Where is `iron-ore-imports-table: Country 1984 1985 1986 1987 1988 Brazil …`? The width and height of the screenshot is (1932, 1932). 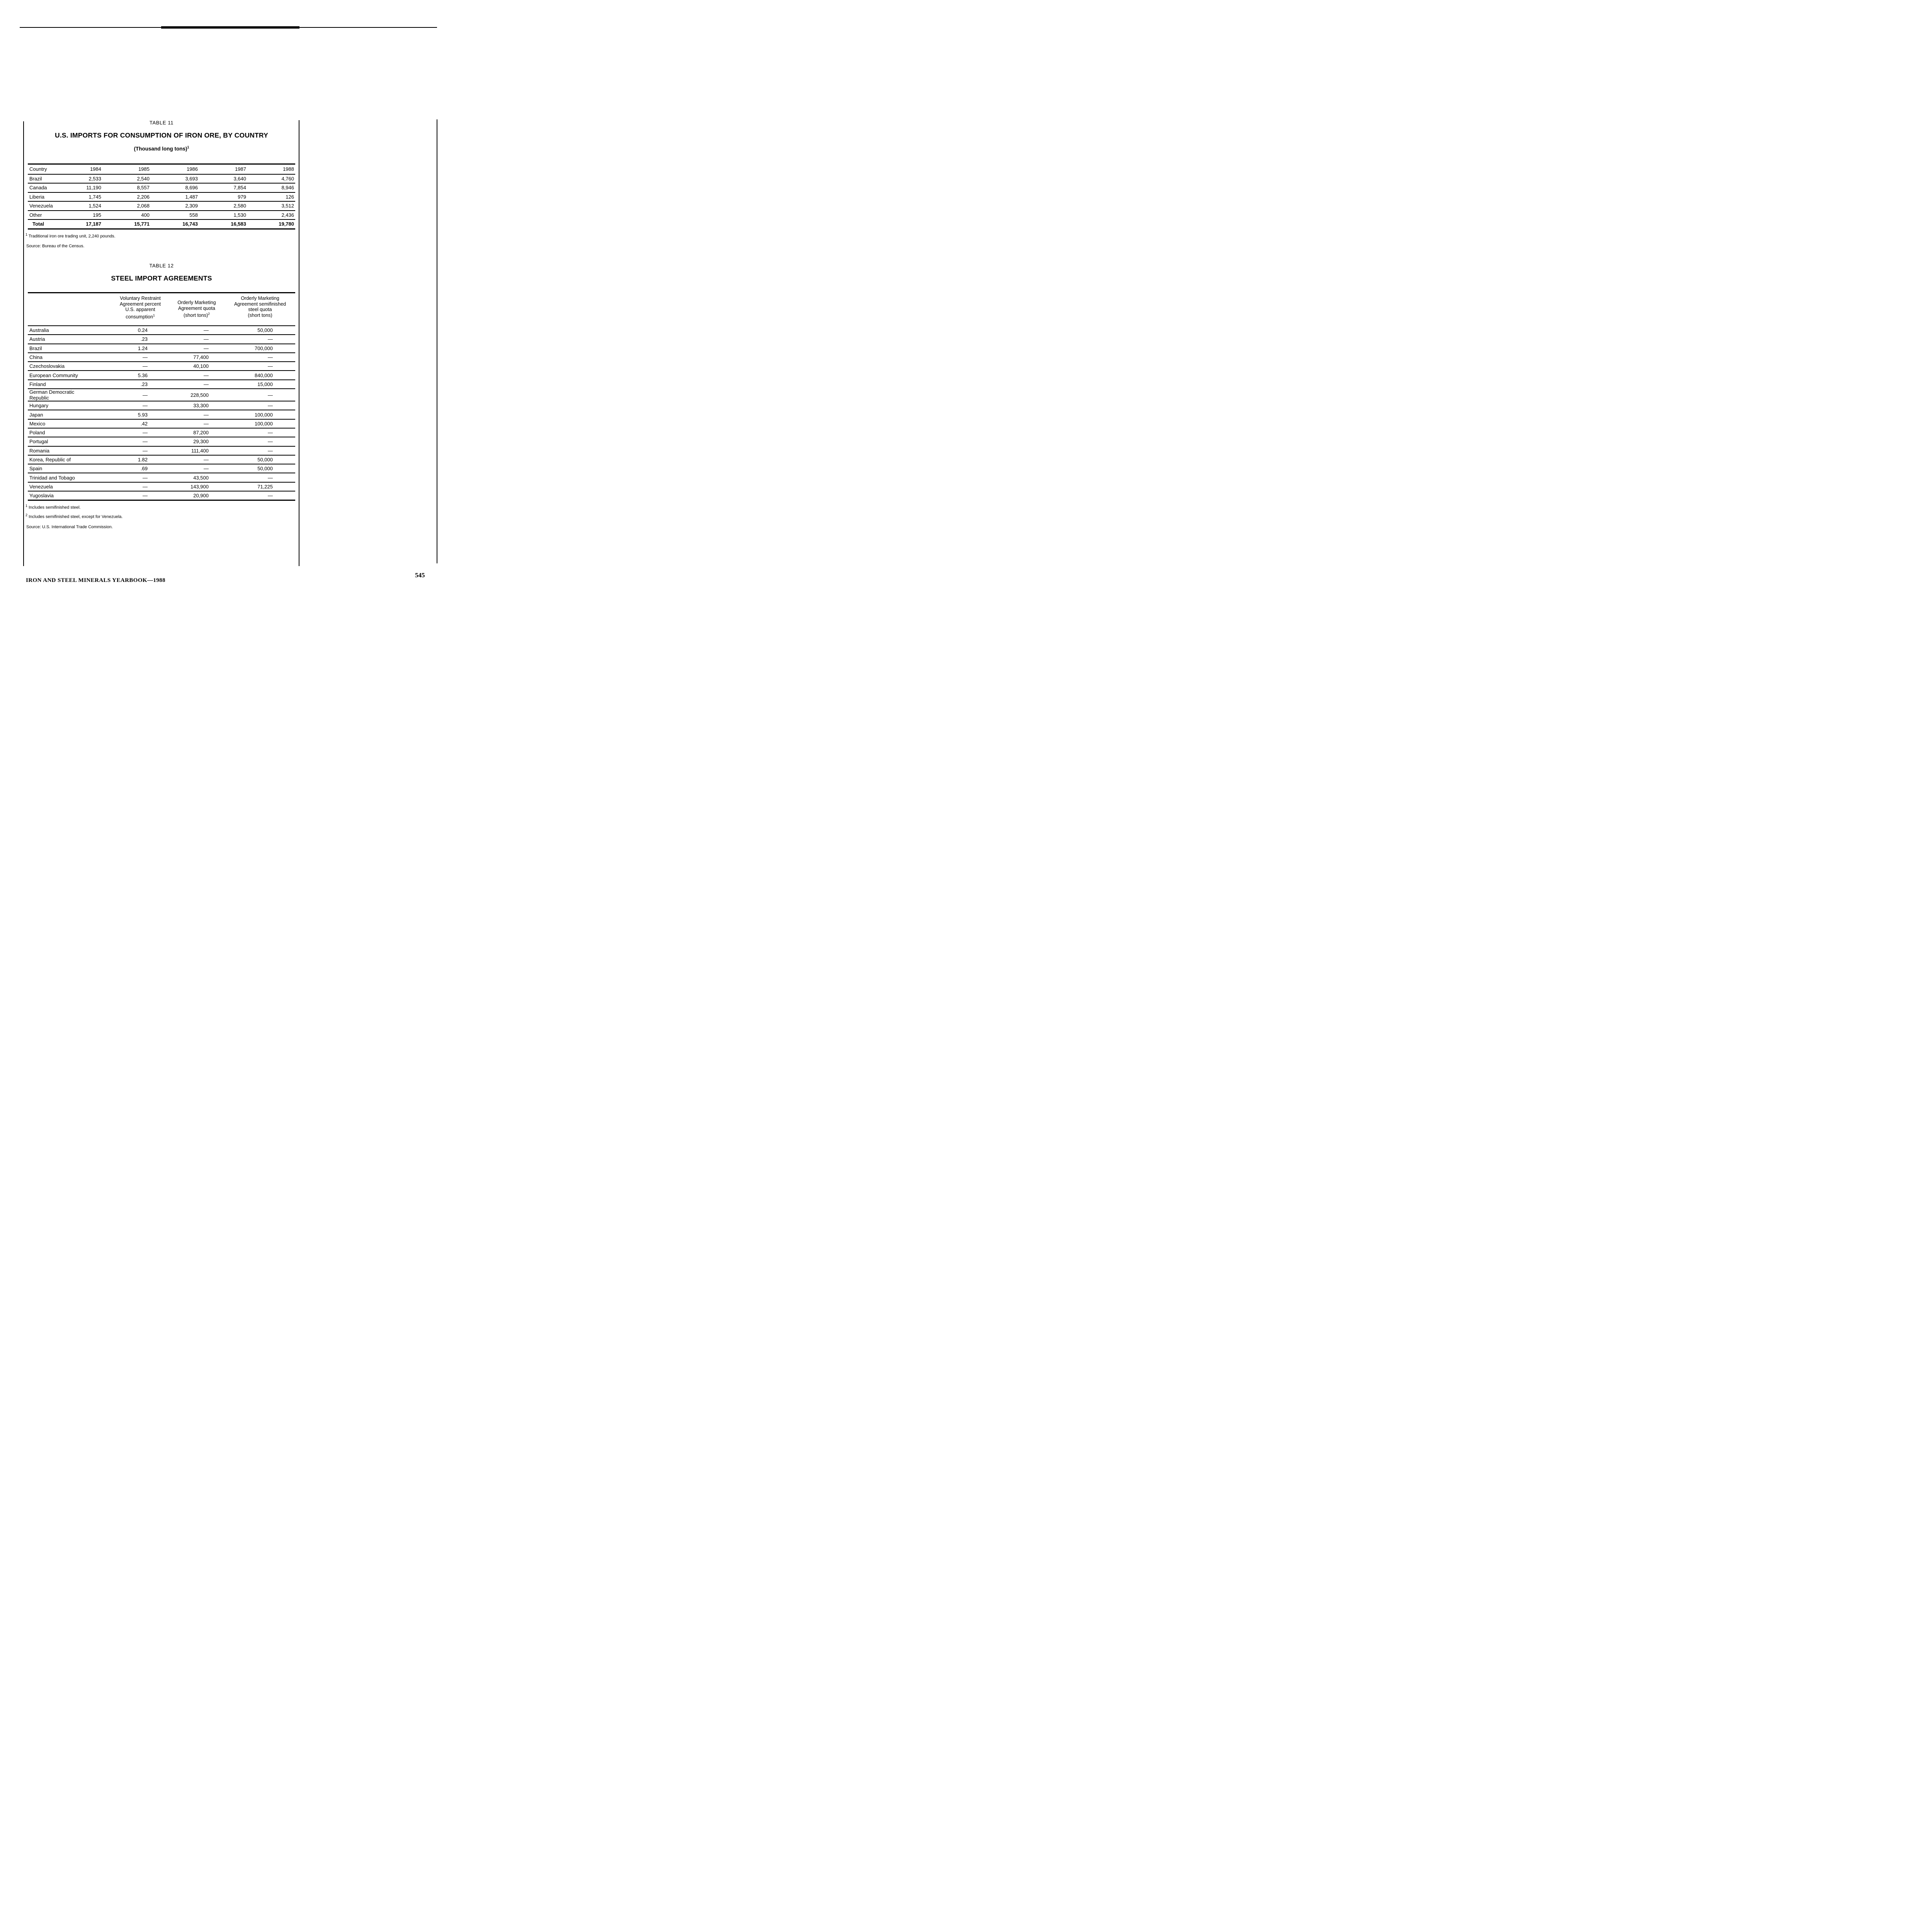 iron-ore-imports-table: Country 1984 1985 1986 1987 1988 Brazil … is located at coordinates (161, 197).